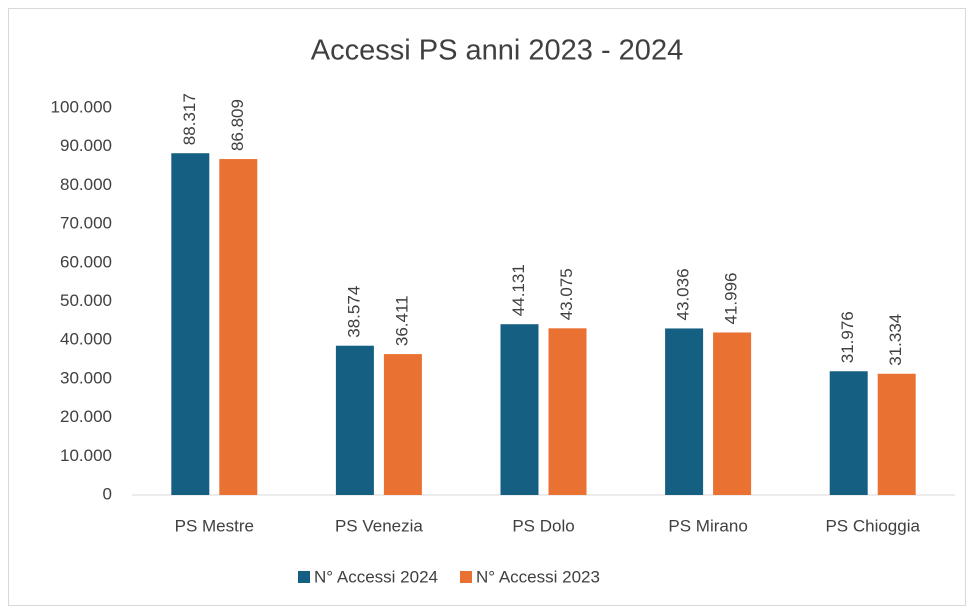 Image resolution: width=974 pixels, height=614 pixels. Describe the element at coordinates (189, 119) in the screenshot. I see `data-label: 88.317` at that location.